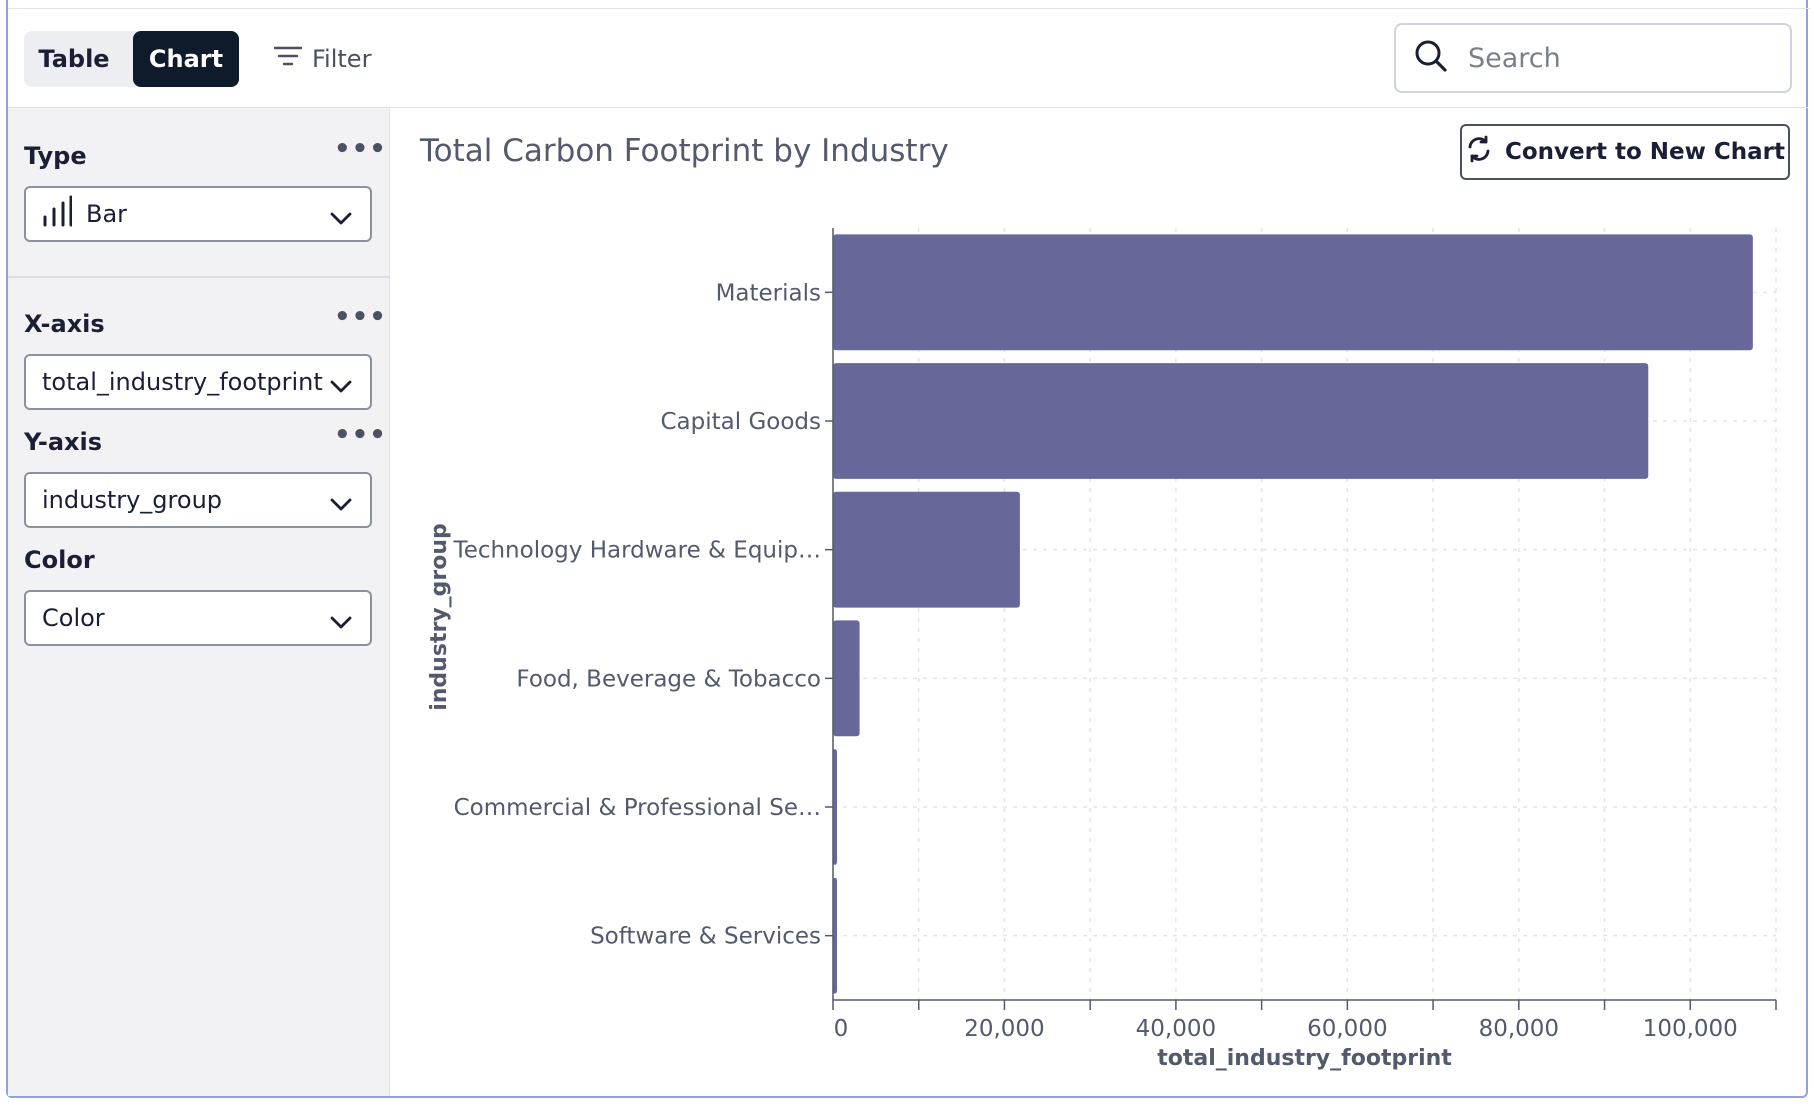 This screenshot has width=1814, height=1108. I want to click on x-tick-label: 100,000, so click(1690, 1029).